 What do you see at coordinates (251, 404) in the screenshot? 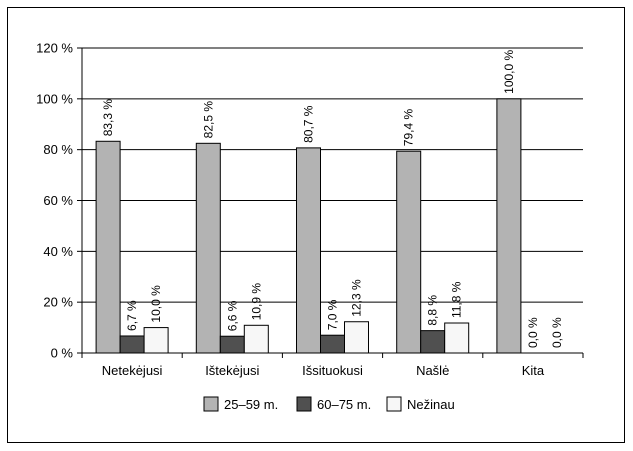
I see `legend-label: 25–59 m.` at bounding box center [251, 404].